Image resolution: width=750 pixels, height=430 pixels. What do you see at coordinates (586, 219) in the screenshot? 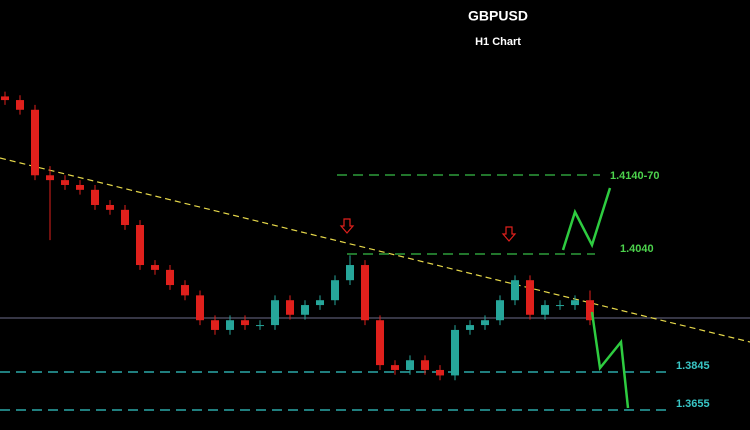
I see `projection-up` at bounding box center [586, 219].